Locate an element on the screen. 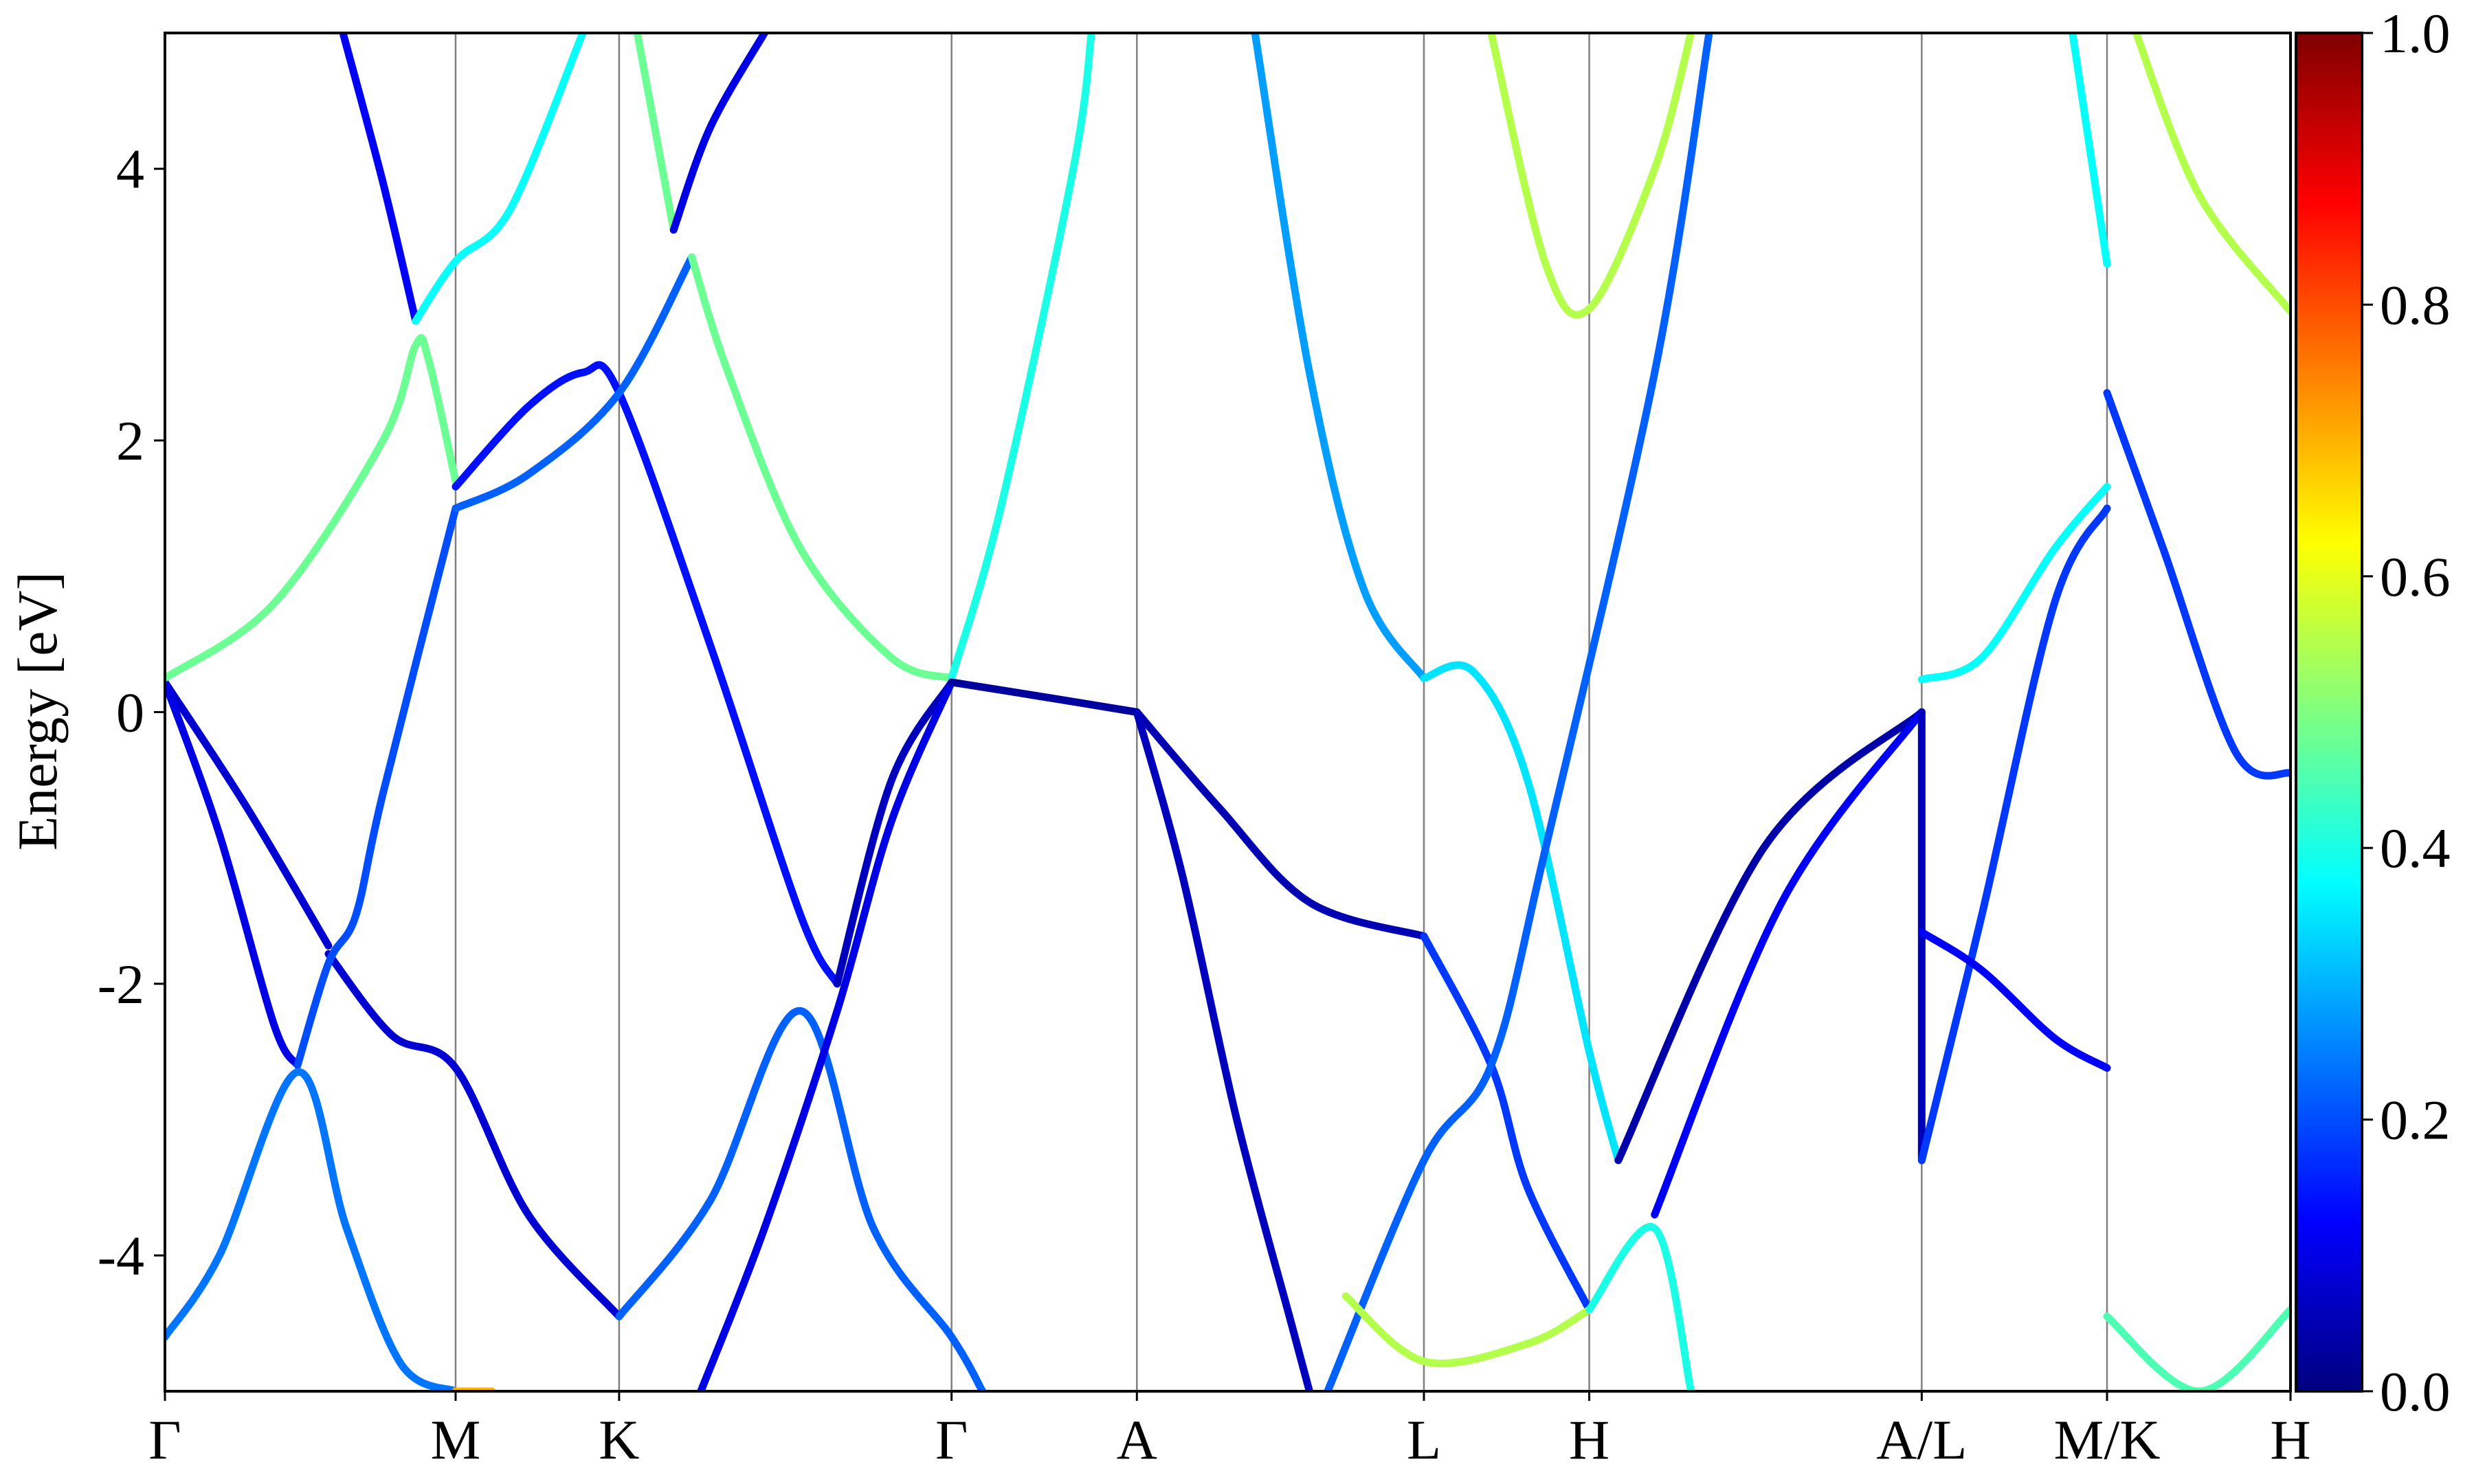 The image size is (2474, 1484). colorbar-tick-label: 0.0 is located at coordinates (2415, 1391).